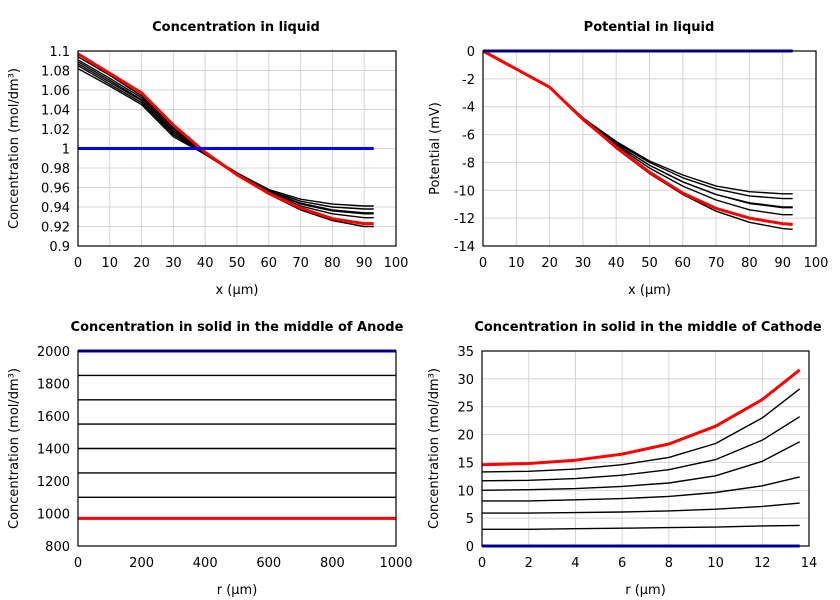  Describe the element at coordinates (649, 27) in the screenshot. I see `chart-title: Potential in liquid` at that location.